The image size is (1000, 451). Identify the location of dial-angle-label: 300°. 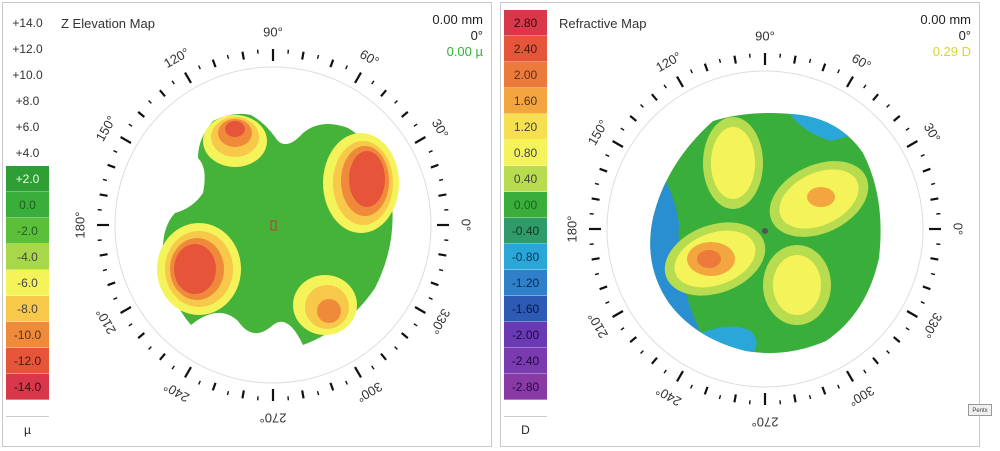
(369, 392).